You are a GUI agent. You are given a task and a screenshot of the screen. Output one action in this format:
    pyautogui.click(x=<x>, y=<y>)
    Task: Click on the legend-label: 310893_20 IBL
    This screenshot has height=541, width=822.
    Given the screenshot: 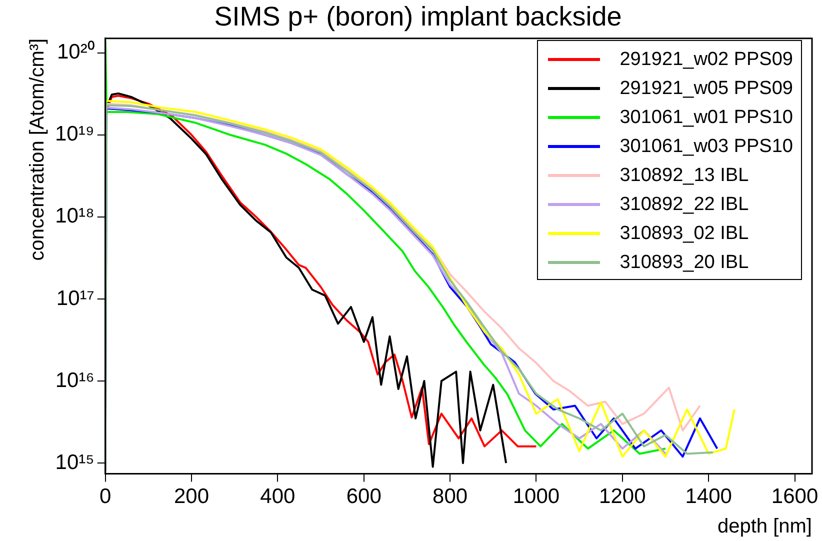 What is the action you would take?
    pyautogui.click(x=684, y=263)
    